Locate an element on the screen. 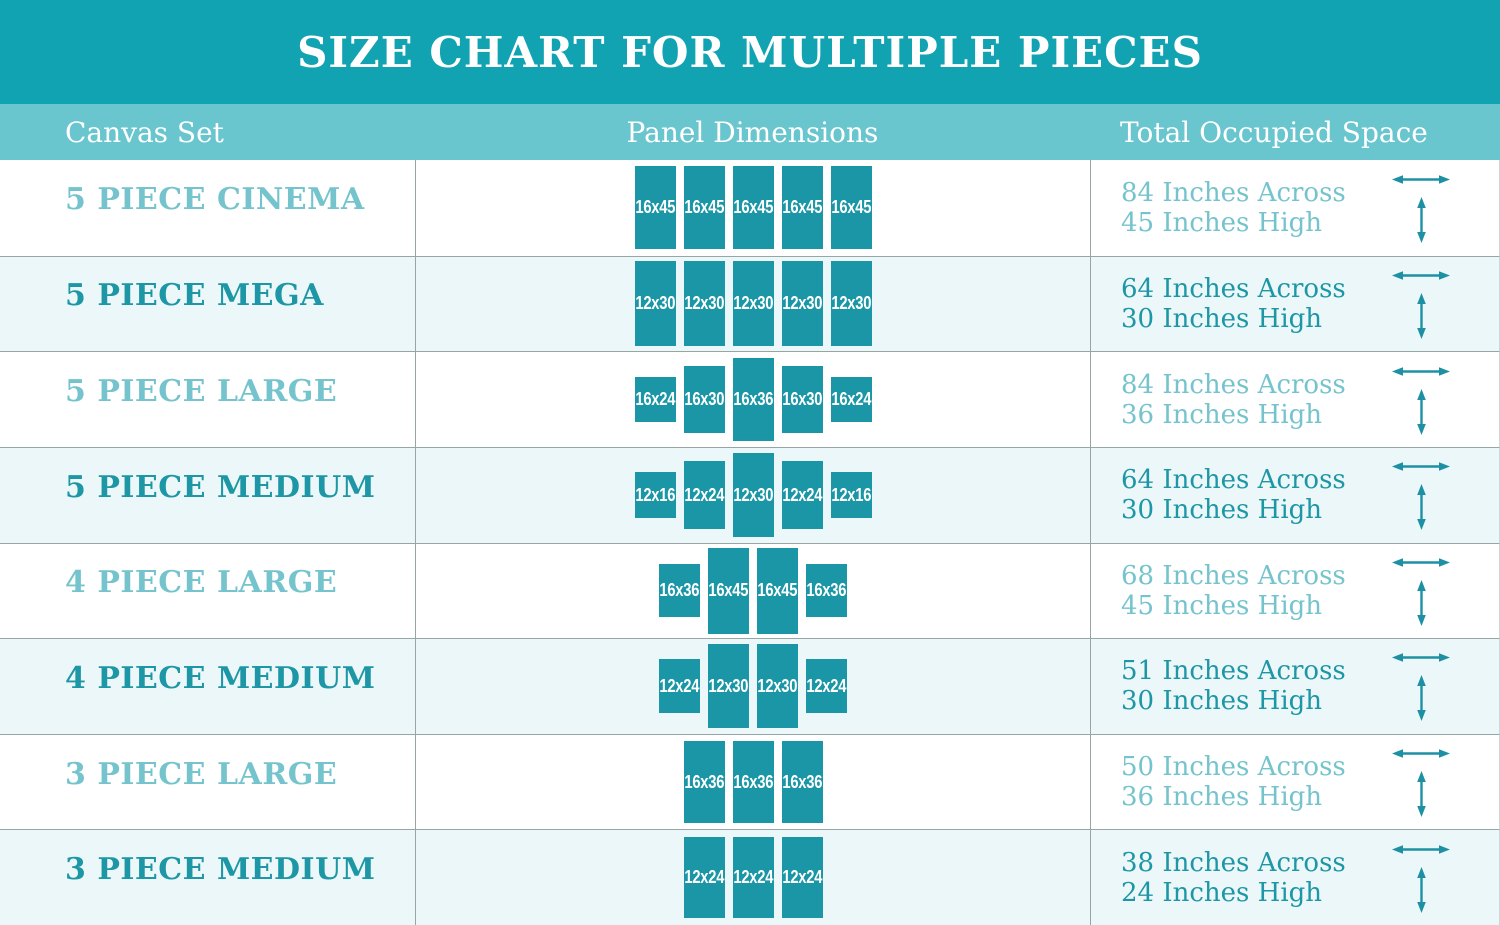  canvas-set-cell: 4 PIECE LARGE is located at coordinates (207, 591).